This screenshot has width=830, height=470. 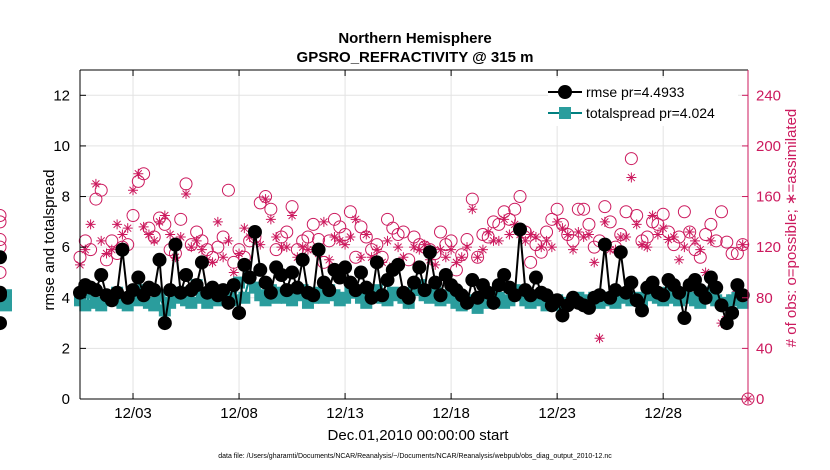 What do you see at coordinates (643, 102) in the screenshot?
I see `legend-box` at bounding box center [643, 102].